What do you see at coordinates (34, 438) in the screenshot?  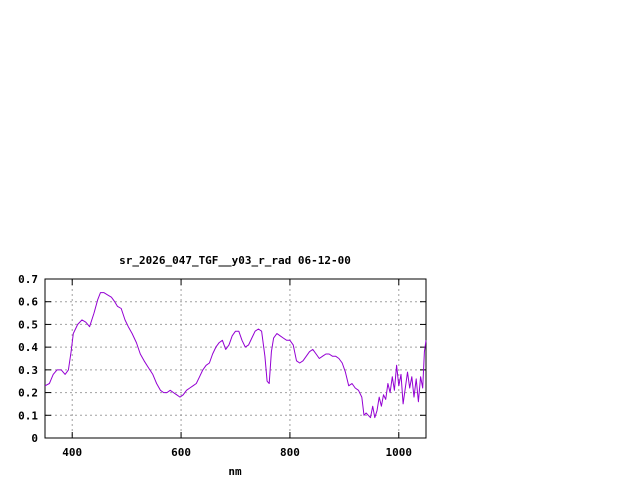 I see `y-tick-label: 0` at bounding box center [34, 438].